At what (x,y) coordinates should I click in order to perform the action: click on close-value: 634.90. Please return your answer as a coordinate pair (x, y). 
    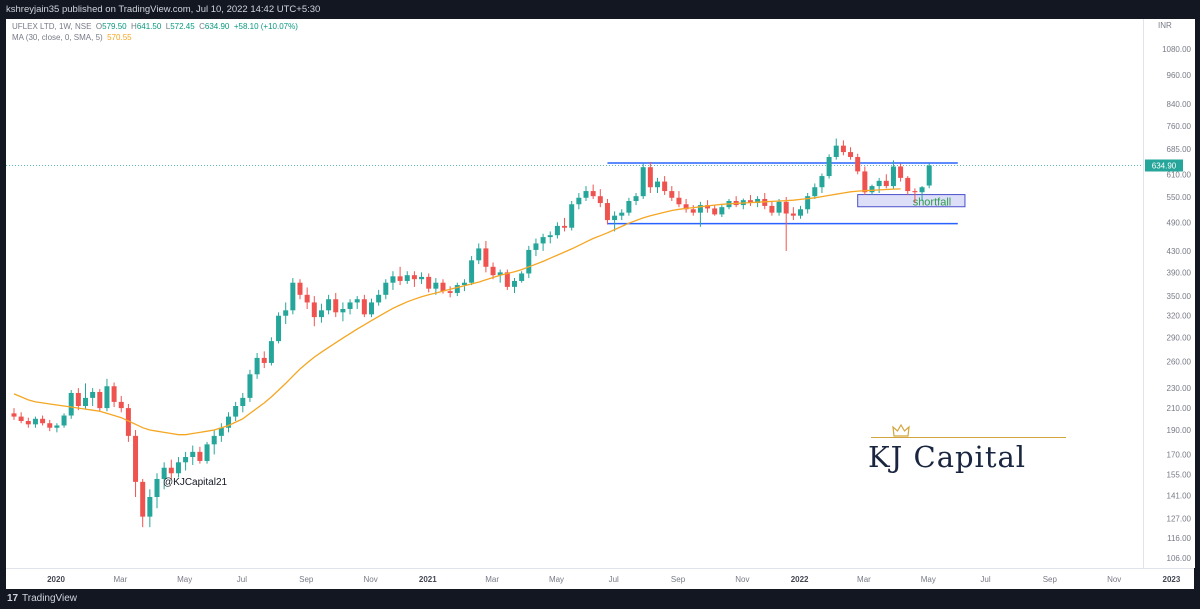
    Looking at the image, I should click on (217, 26).